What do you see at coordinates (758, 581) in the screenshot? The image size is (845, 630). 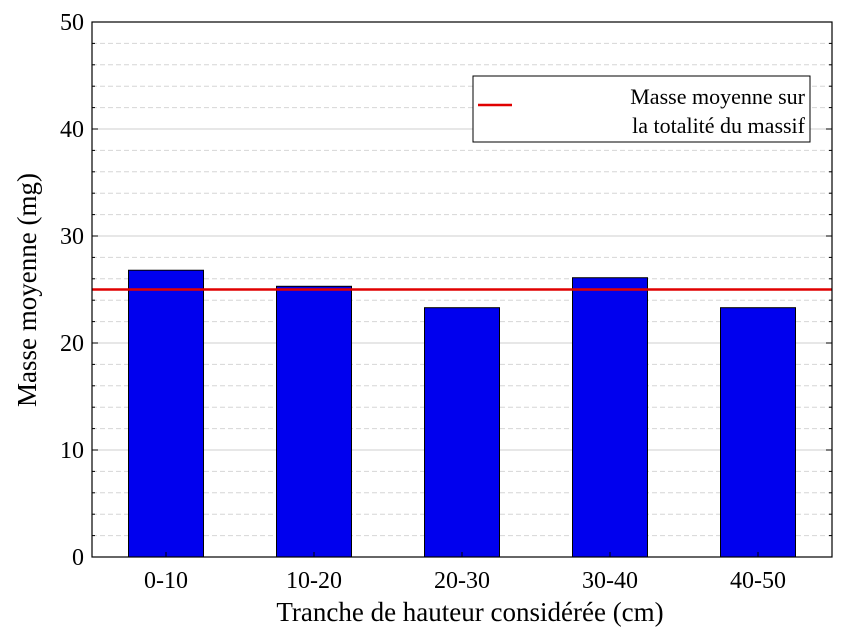 I see `x-tick-label: 40-50` at bounding box center [758, 581].